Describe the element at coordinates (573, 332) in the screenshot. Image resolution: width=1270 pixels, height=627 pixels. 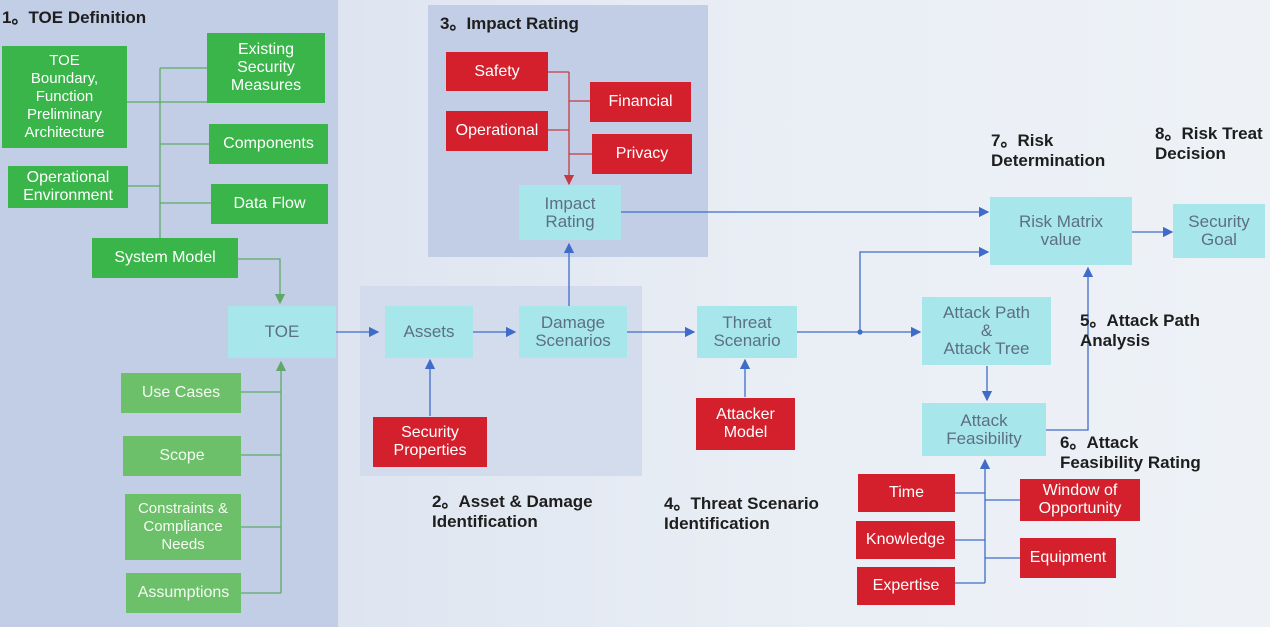
I see `damage-scenarios-box: Damage Scenarios` at that location.